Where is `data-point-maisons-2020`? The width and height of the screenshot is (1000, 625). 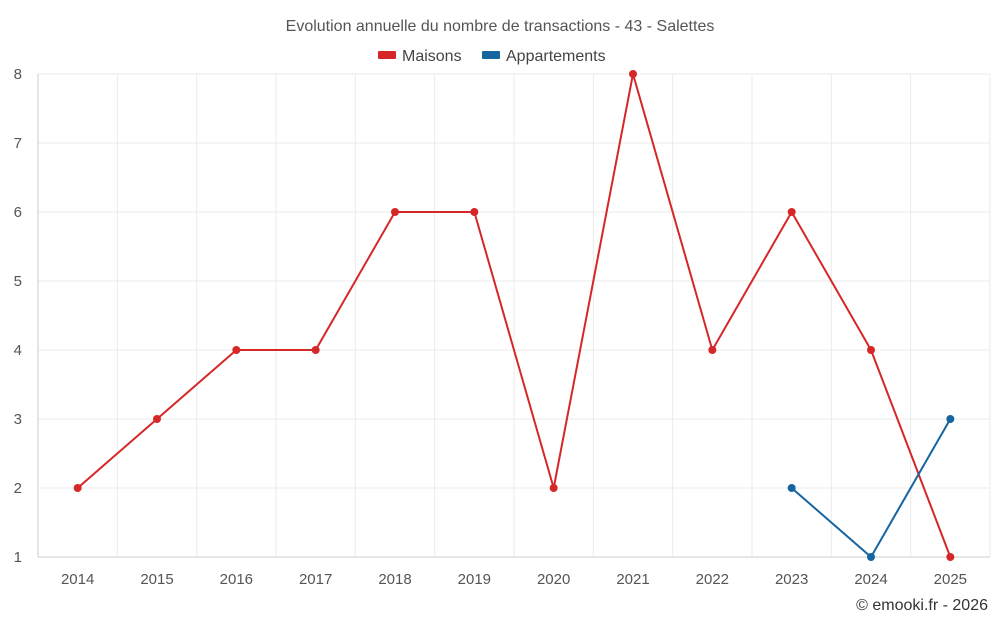
data-point-maisons-2020 is located at coordinates (553, 488).